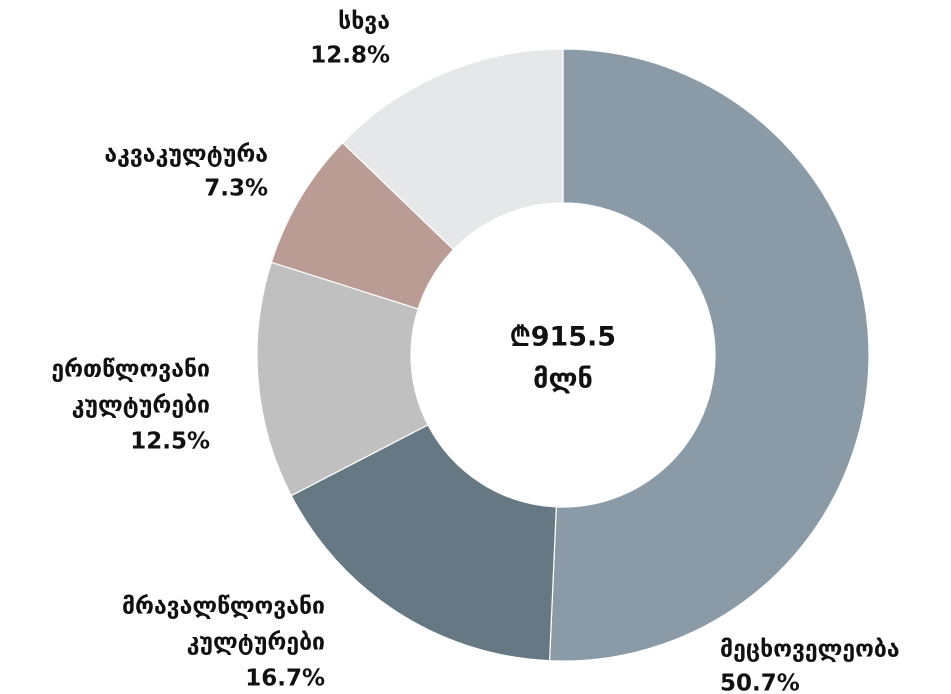 This screenshot has height=694, width=951. What do you see at coordinates (563, 337) in the screenshot?
I see `center-label: ₾915.5` at bounding box center [563, 337].